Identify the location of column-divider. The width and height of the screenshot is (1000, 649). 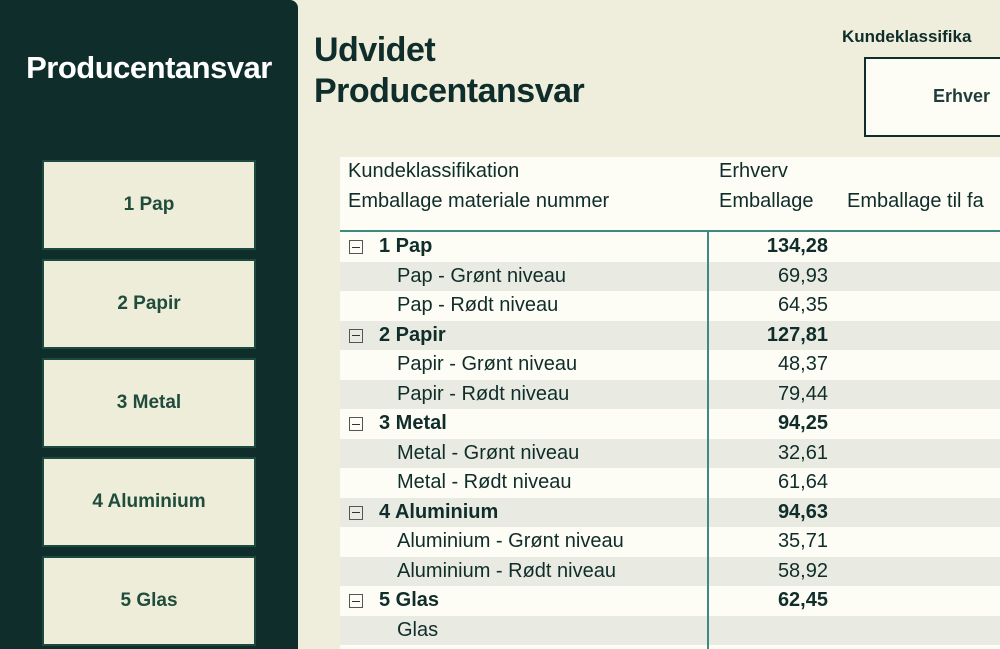
(708, 439).